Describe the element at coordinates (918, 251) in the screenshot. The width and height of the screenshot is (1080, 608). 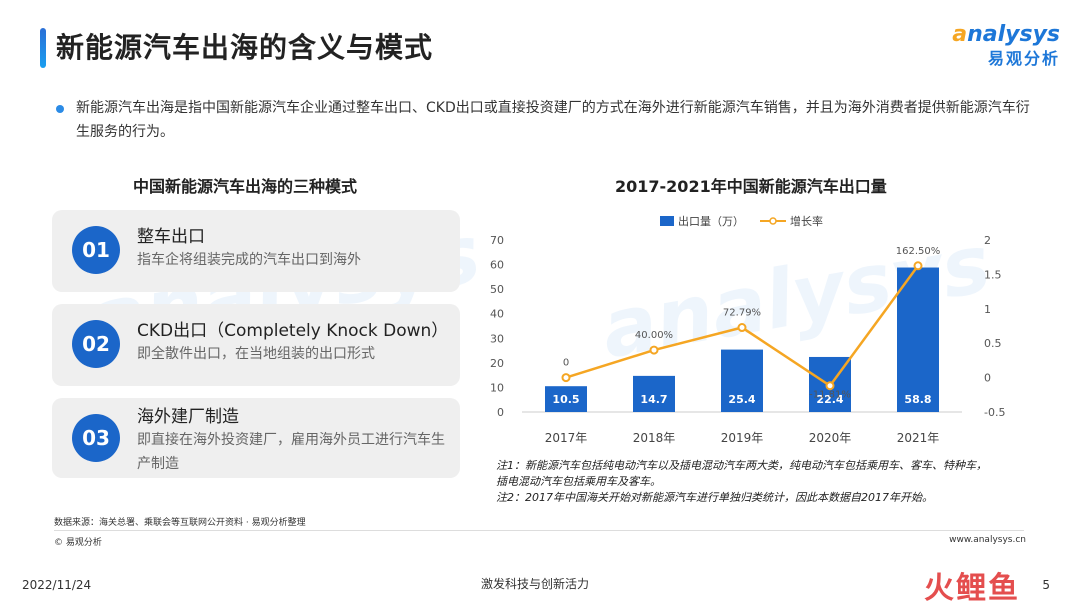
I see `growth-value-label: 162.50%` at that location.